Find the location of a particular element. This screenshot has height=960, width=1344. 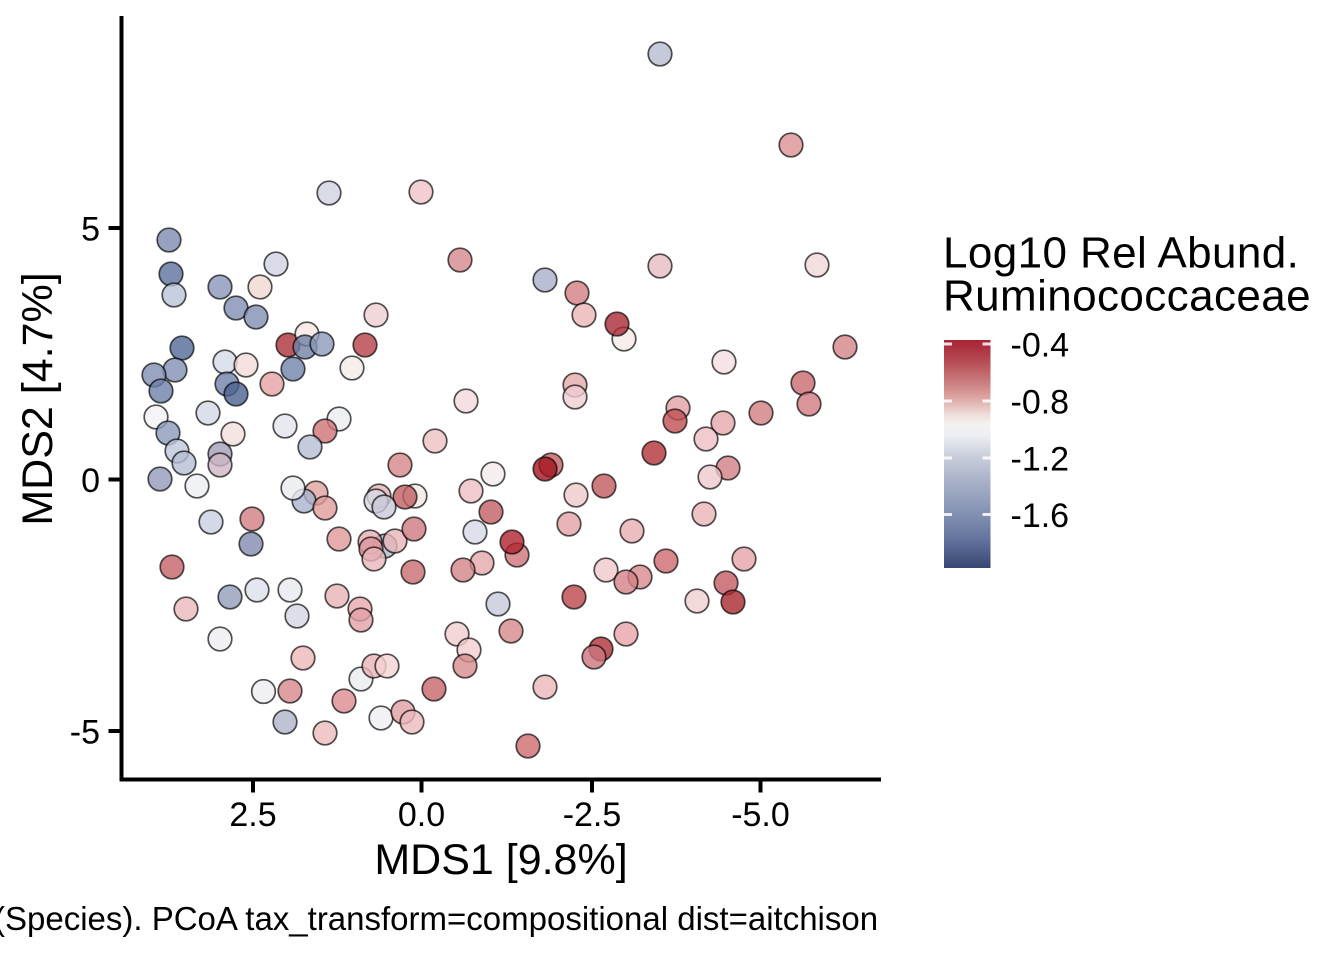

svg-text: -0.4 is located at coordinates (1040, 345).